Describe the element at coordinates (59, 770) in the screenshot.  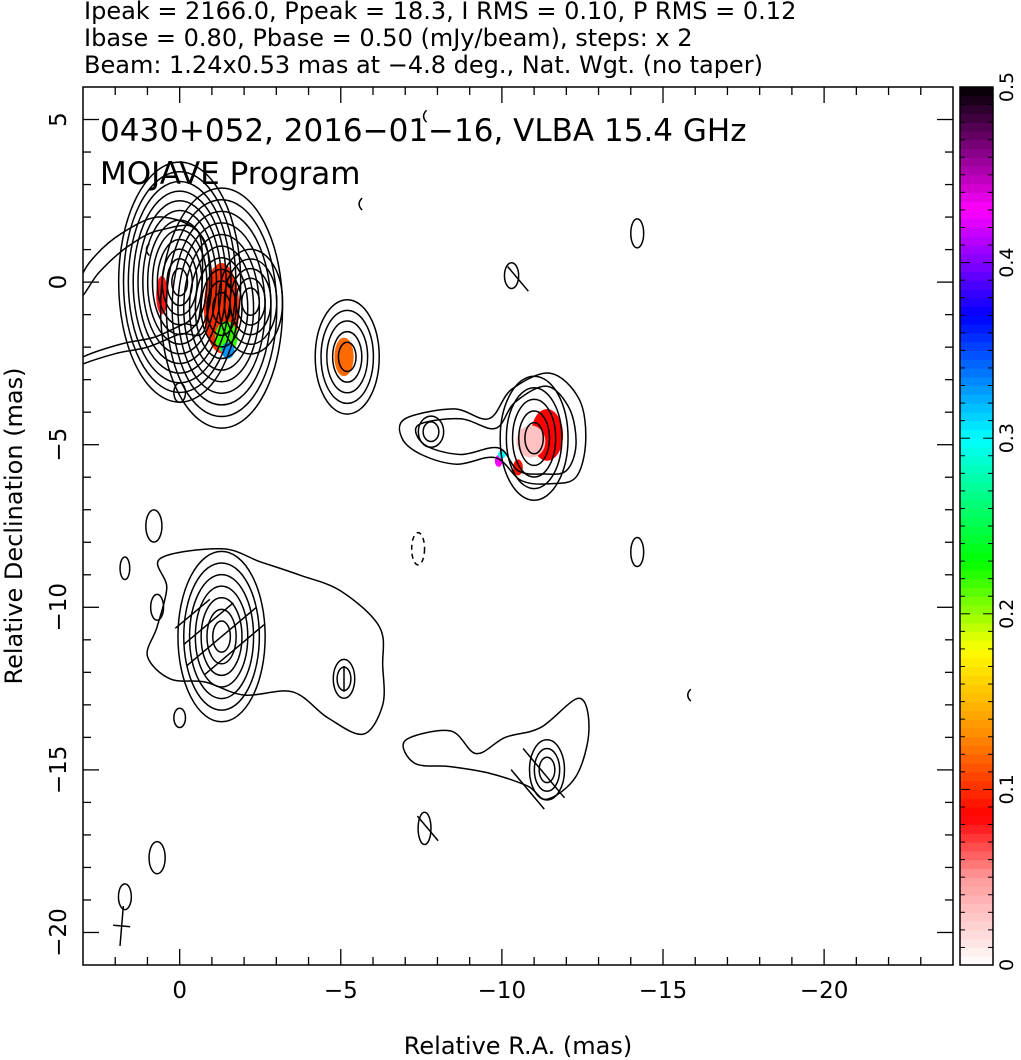
I see `y-tick-label: −15` at that location.